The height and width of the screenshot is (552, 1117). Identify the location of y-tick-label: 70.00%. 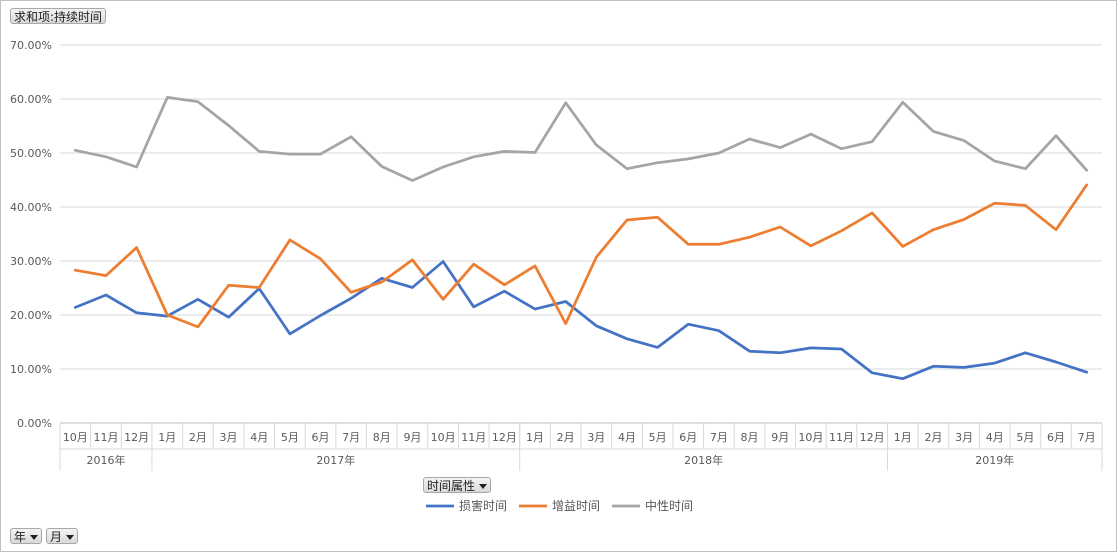
(31, 45).